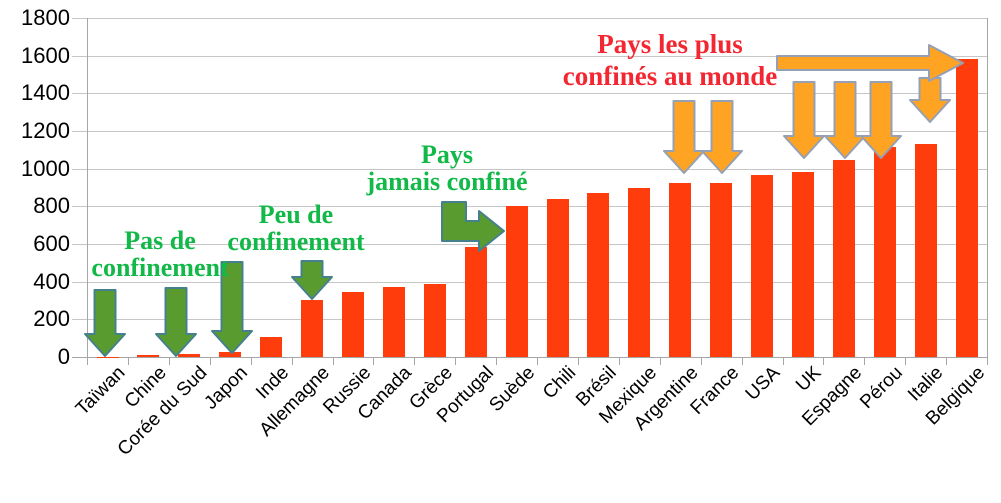 The image size is (1001, 503). I want to click on y-axis-tick-label: 1600, so click(45, 55).